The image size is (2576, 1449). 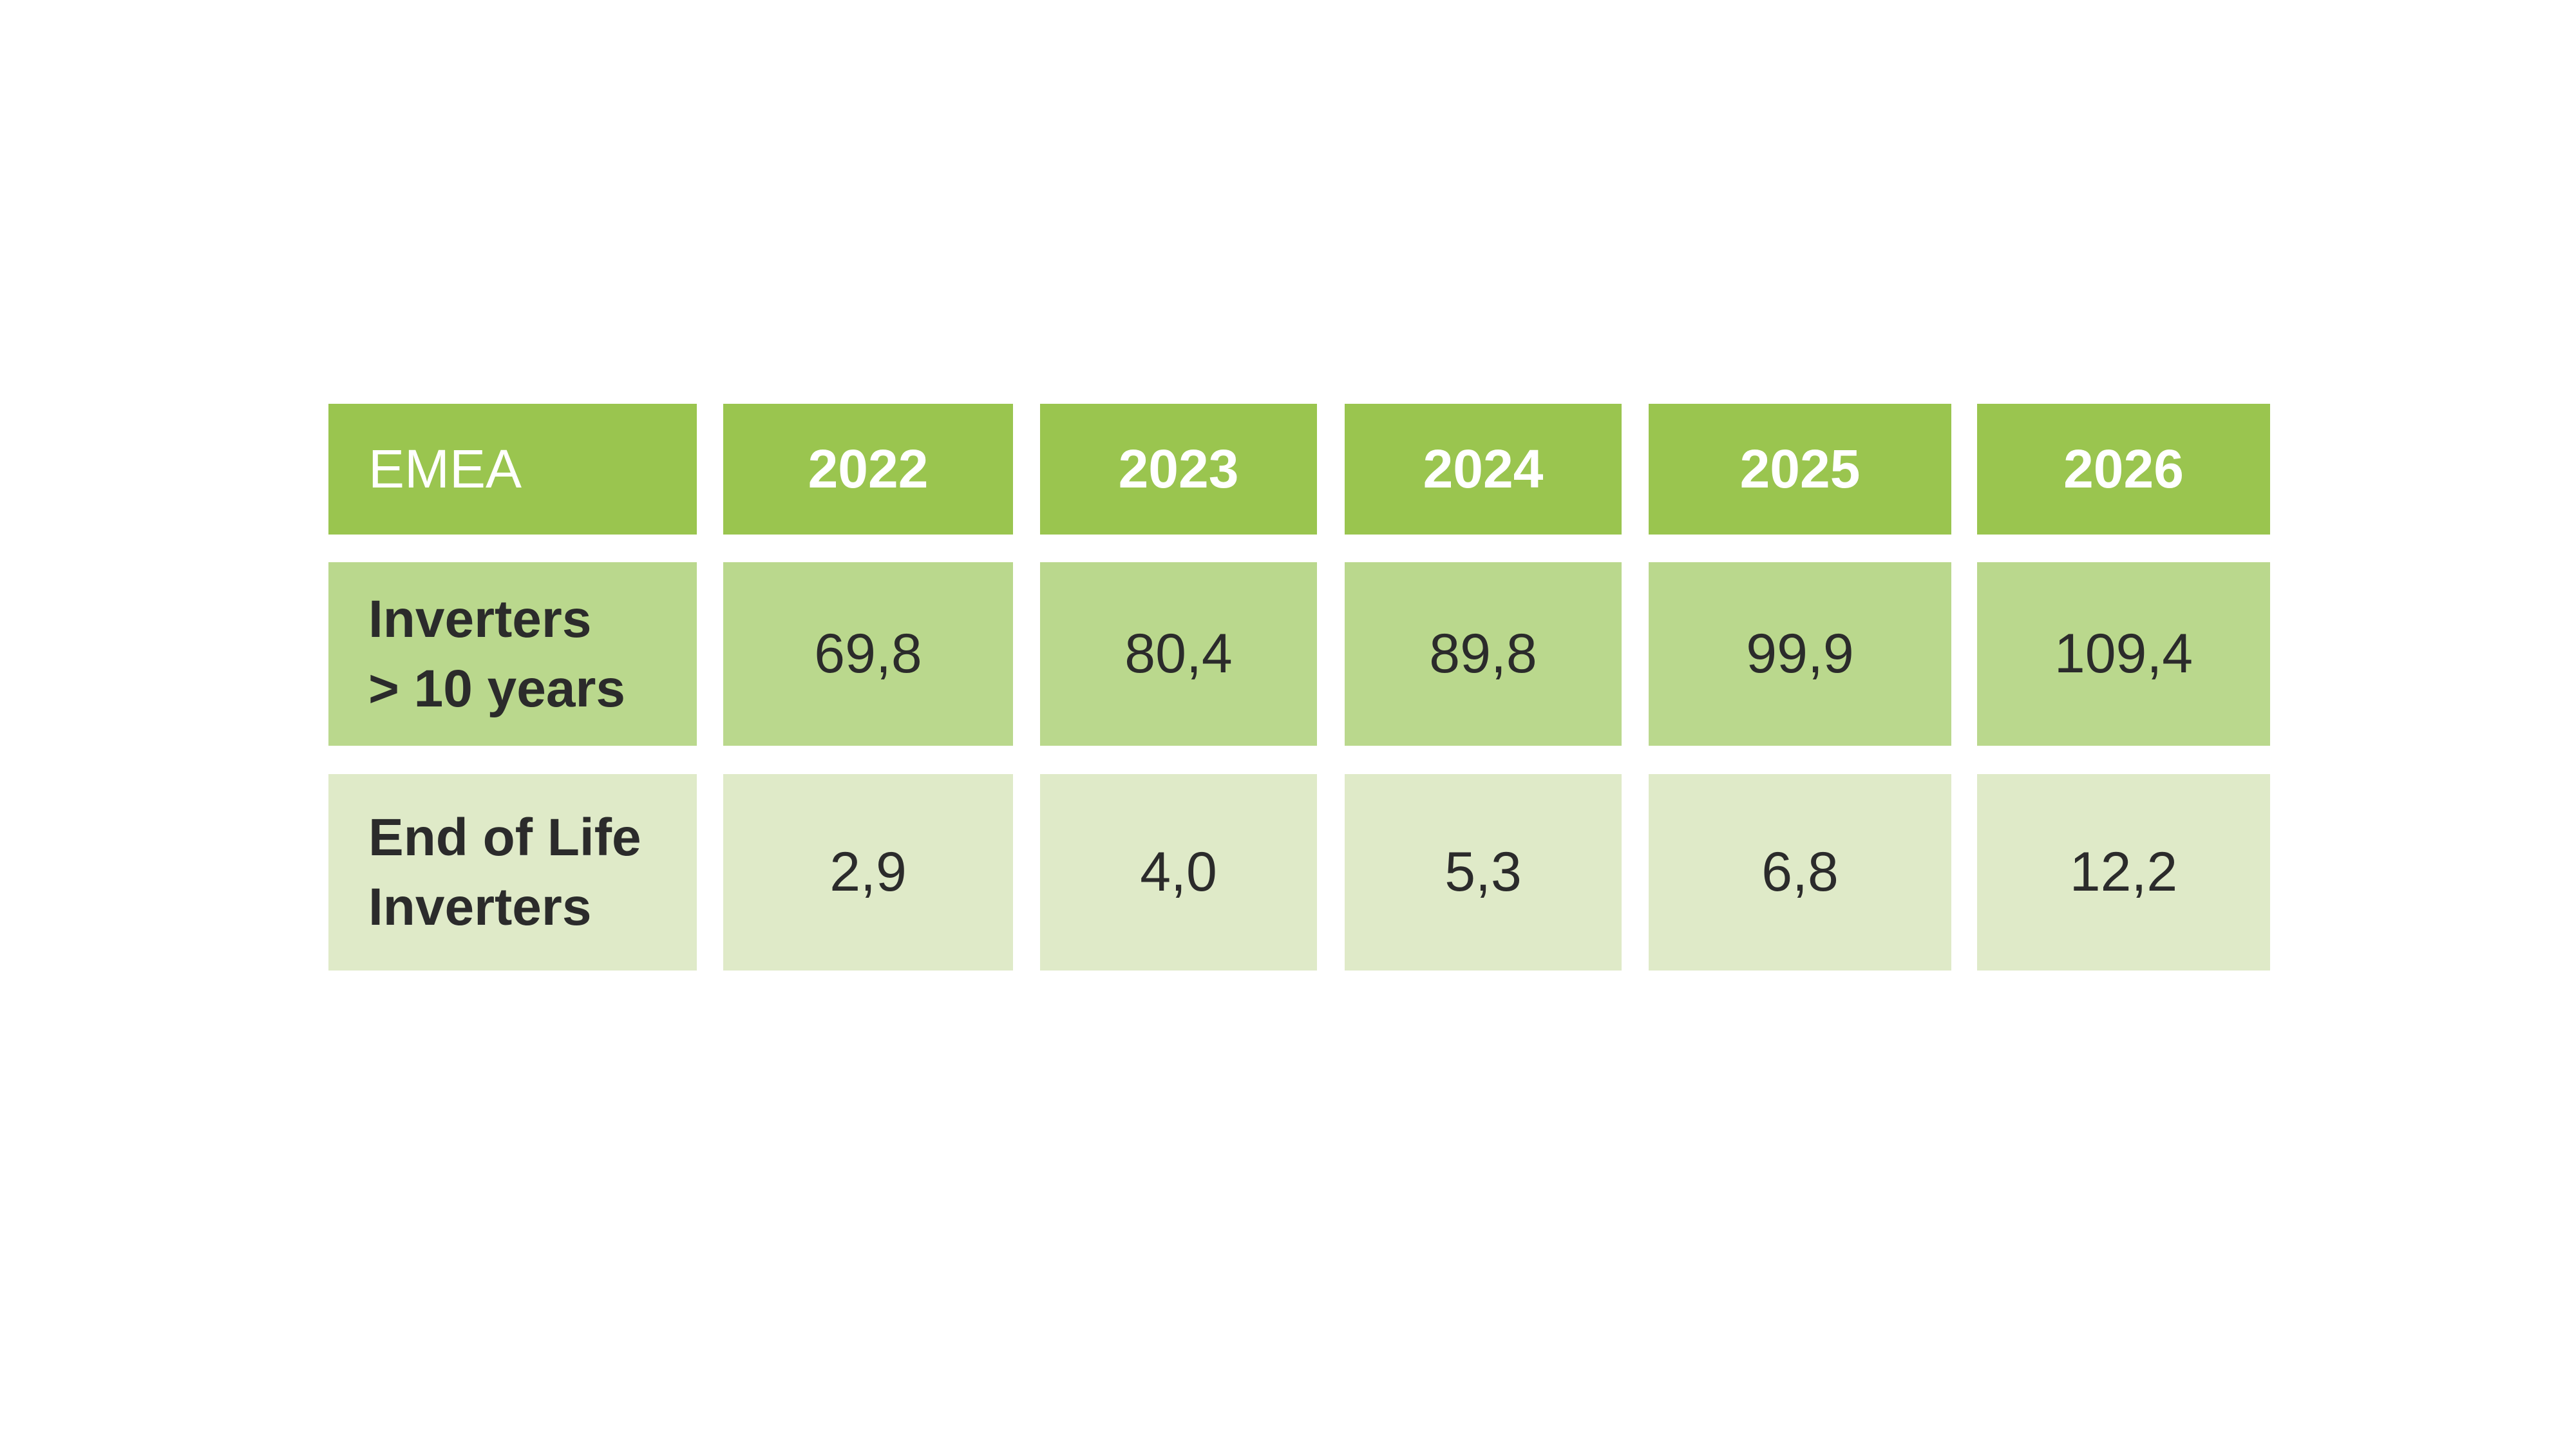 I want to click on value-label: 2,9, so click(x=868, y=872).